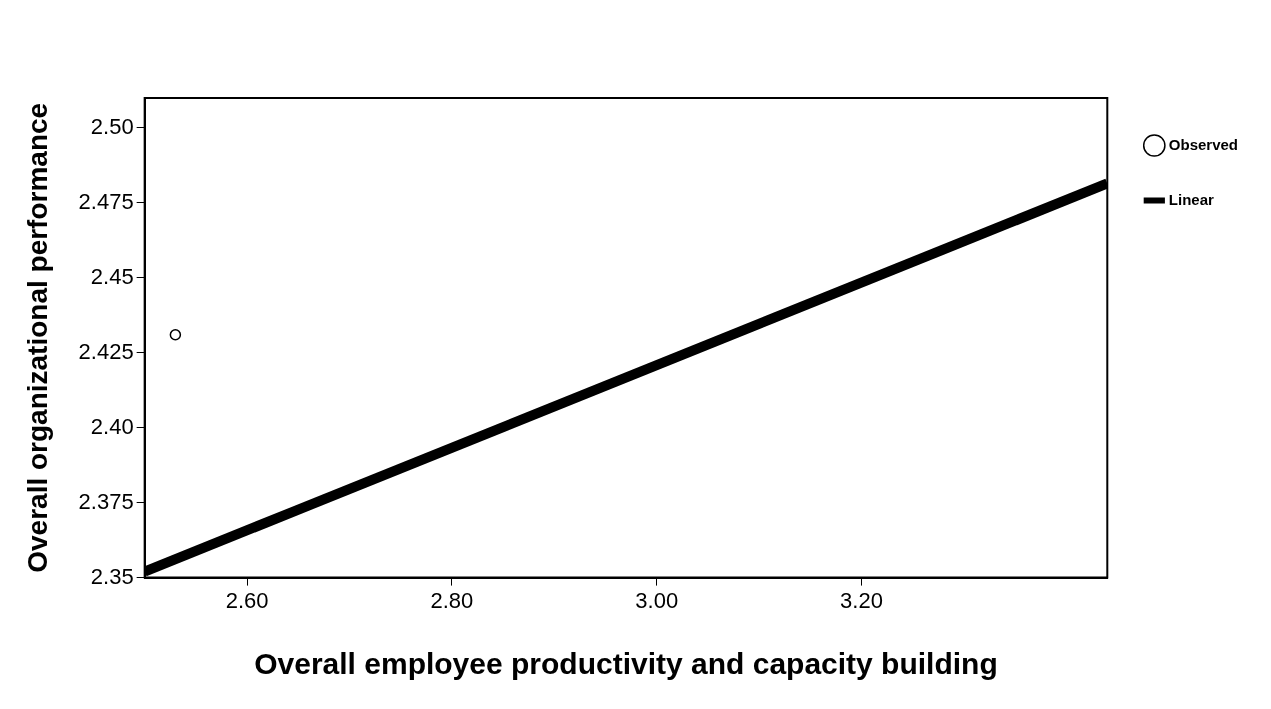  What do you see at coordinates (1203, 144) in the screenshot?
I see `legend-label: Observed` at bounding box center [1203, 144].